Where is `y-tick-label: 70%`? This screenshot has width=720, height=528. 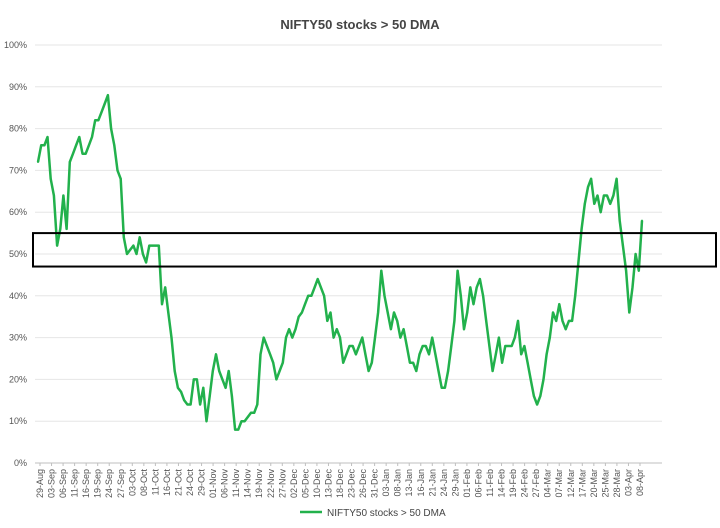
y-tick-label: 70% is located at coordinates (18, 170).